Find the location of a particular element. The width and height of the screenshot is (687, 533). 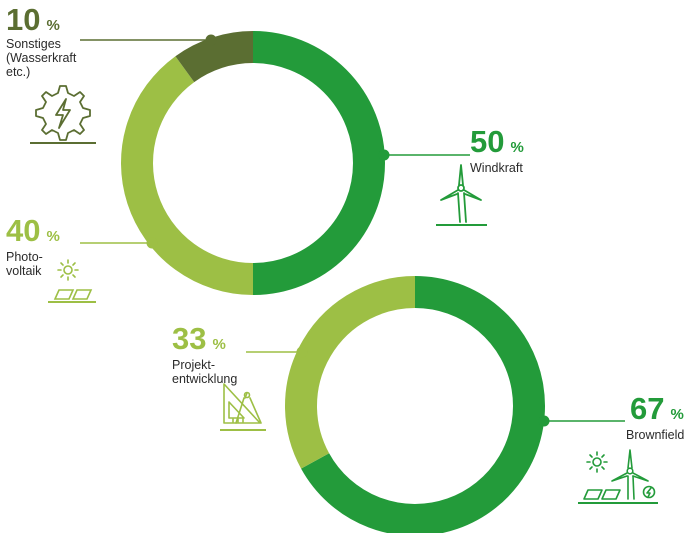

donut1-slice-windkraft is located at coordinates (318, 163).